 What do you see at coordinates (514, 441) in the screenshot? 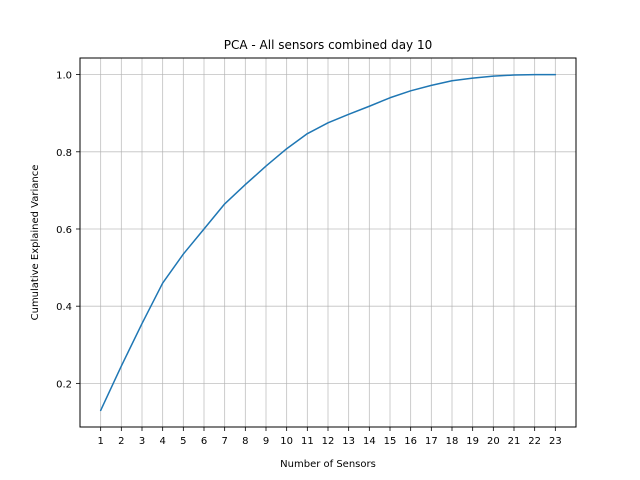
I see `x-tick-label: 21` at bounding box center [514, 441].